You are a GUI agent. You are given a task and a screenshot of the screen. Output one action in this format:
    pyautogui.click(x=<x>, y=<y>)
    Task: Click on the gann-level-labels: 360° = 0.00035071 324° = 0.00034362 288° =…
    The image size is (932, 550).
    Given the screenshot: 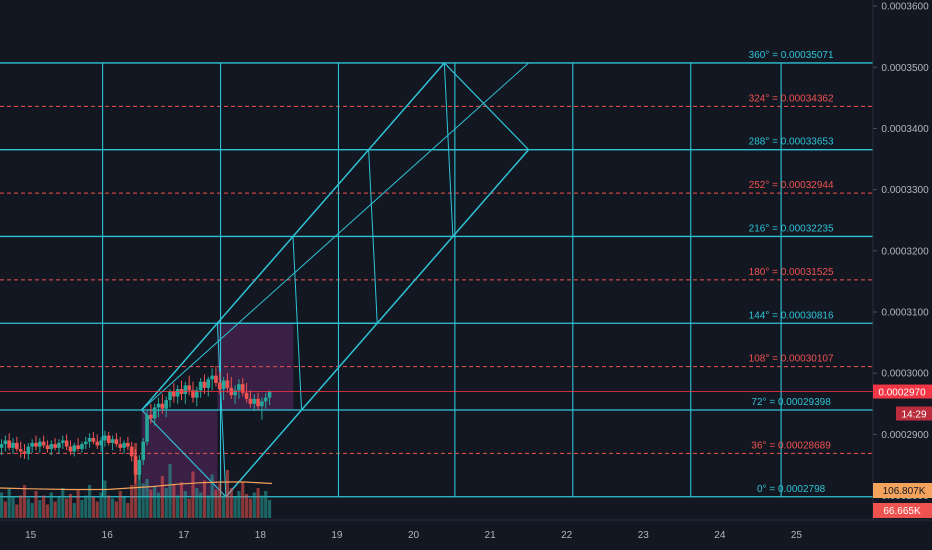 What is the action you would take?
    pyautogui.click(x=791, y=272)
    